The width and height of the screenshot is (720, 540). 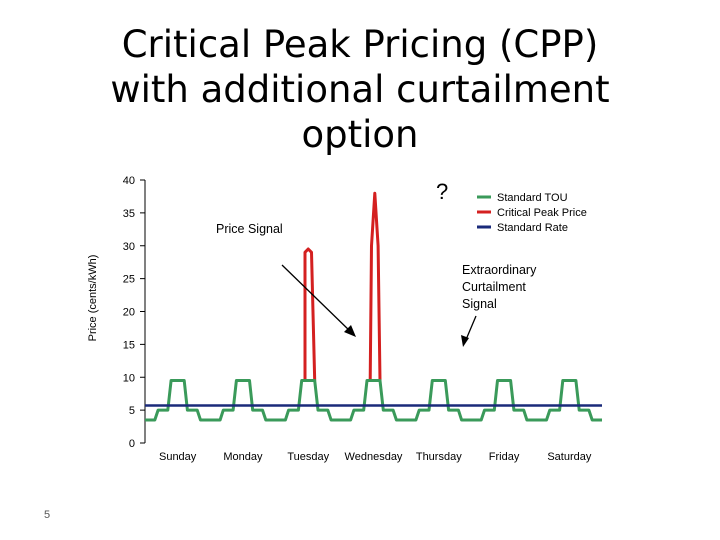 What do you see at coordinates (93, 298) in the screenshot?
I see `y-axis-label: Price (cents/kWh)` at bounding box center [93, 298].